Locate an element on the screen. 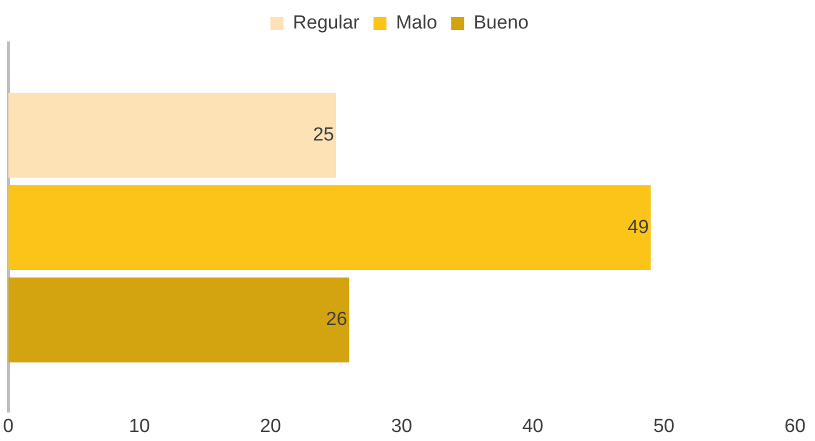 This screenshot has width=815, height=441. data-label: 49 is located at coordinates (638, 227).